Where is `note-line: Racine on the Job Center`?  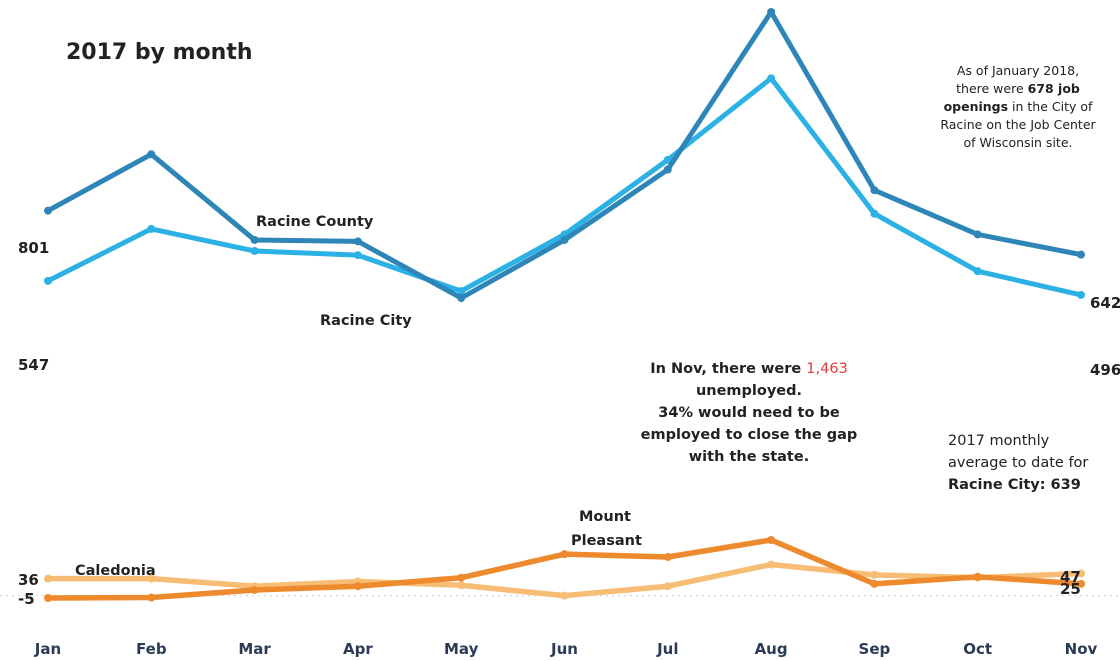 note-line: Racine on the Job Center is located at coordinates (1018, 124).